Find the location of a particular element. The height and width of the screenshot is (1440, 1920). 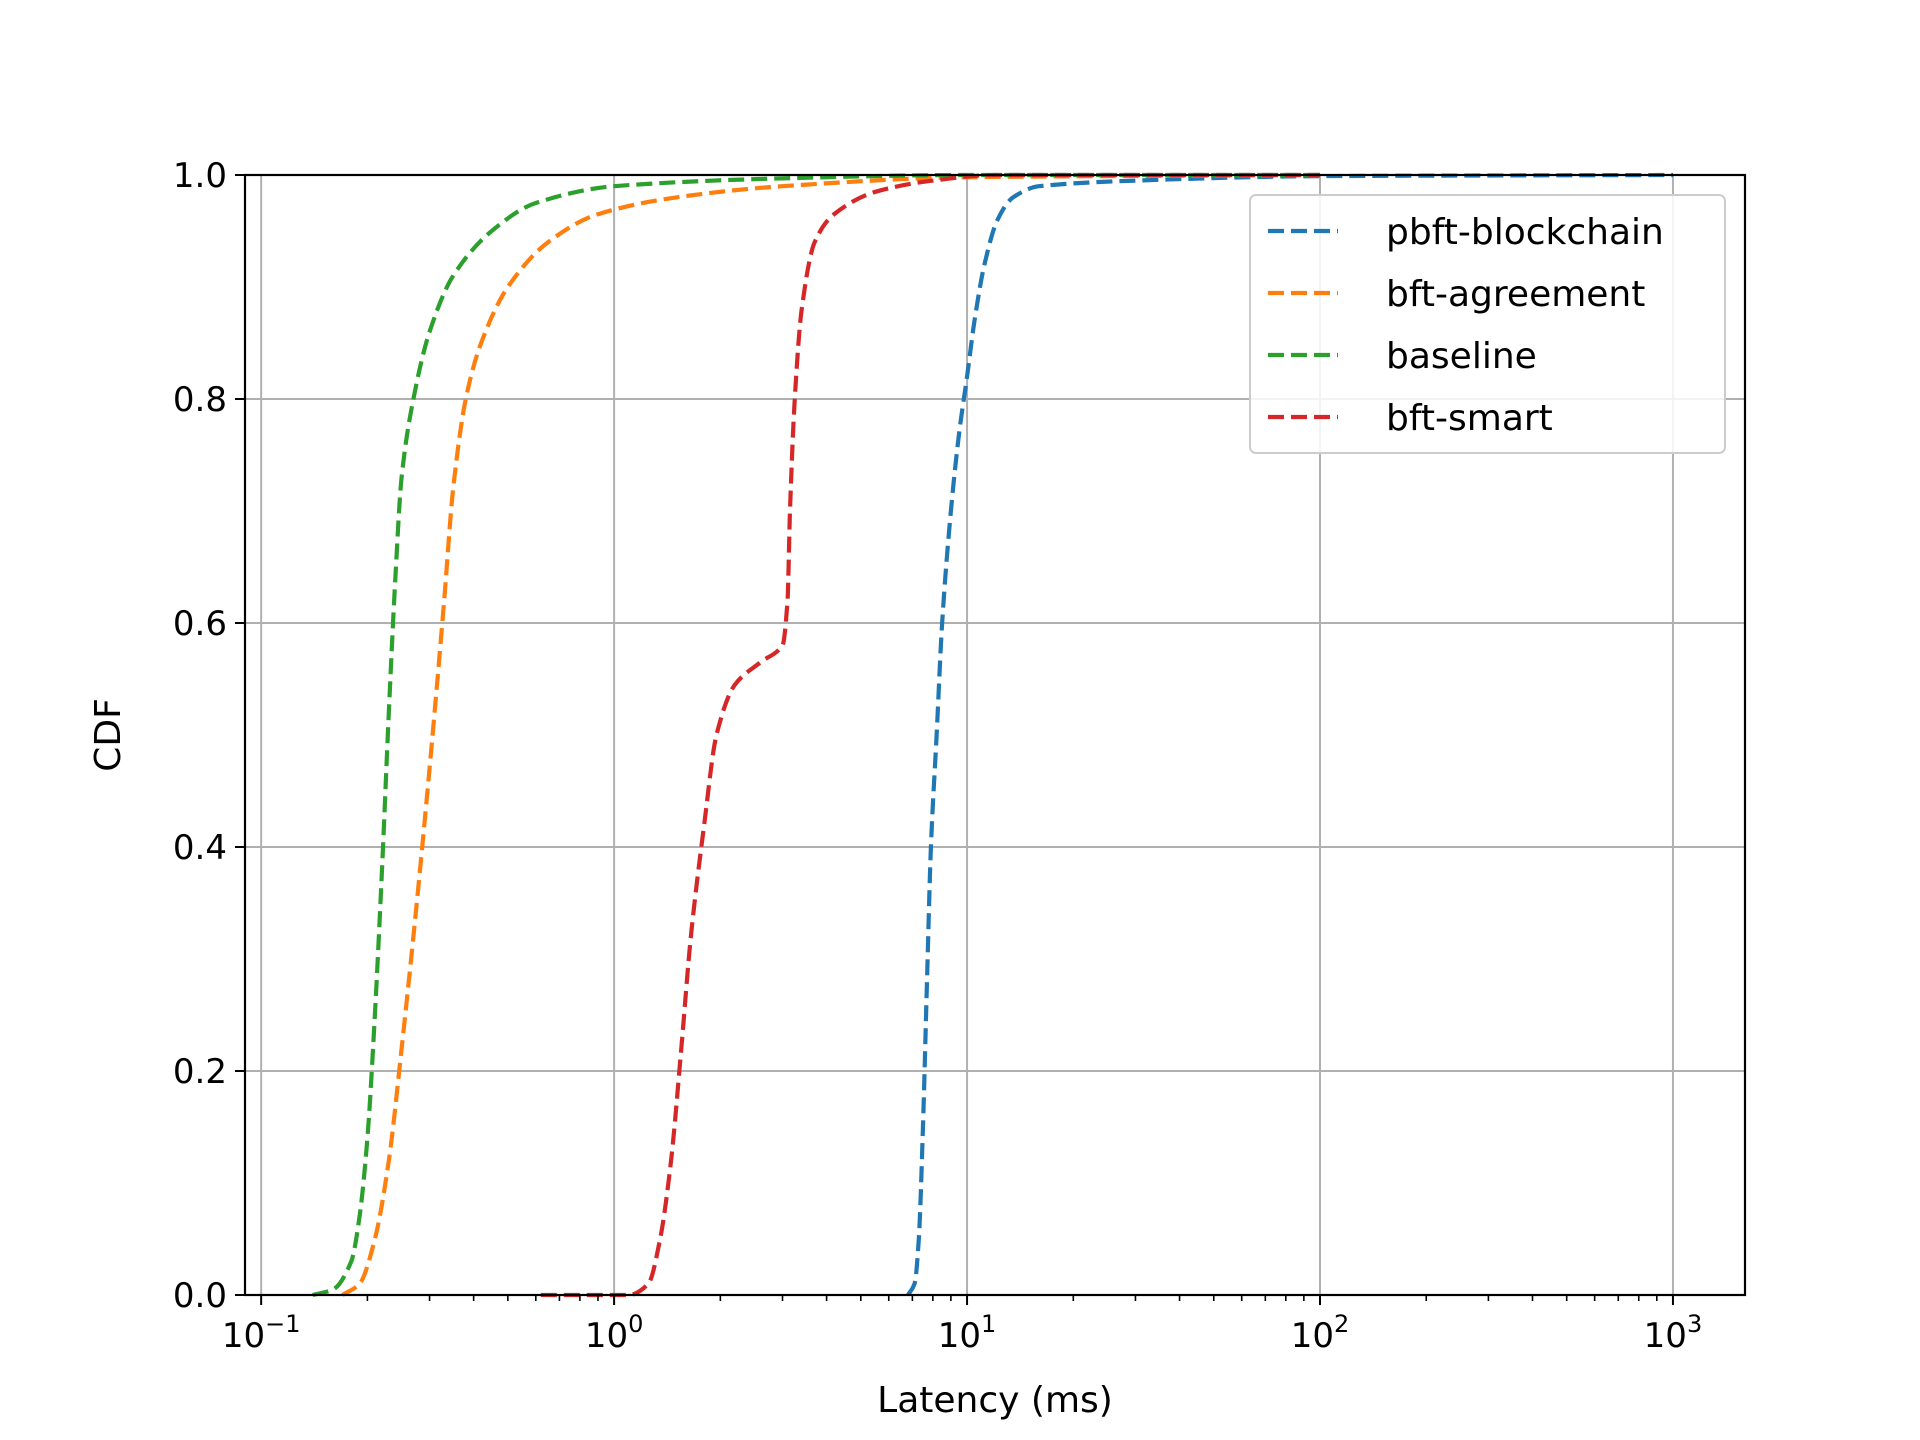

legend-label-baseline: baseline is located at coordinates (1461, 356).